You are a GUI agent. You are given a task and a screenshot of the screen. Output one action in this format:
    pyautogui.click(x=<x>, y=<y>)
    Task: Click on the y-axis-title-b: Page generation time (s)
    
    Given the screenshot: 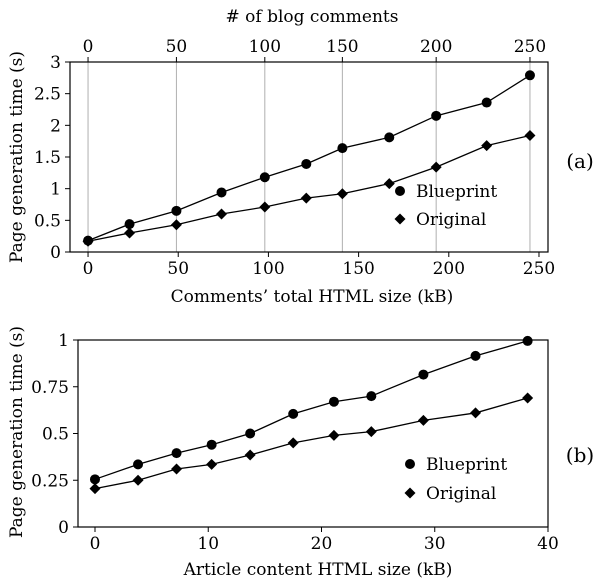 What is the action you would take?
    pyautogui.click(x=17, y=432)
    